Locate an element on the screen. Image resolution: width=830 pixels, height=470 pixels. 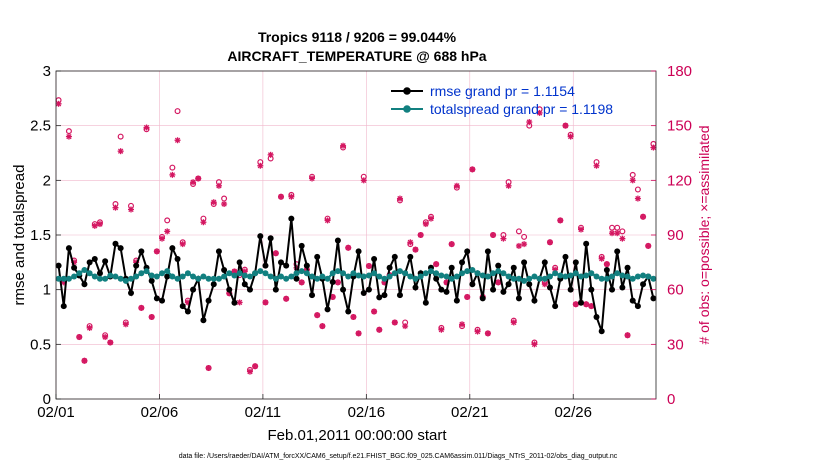
y-axis-label: rmse and totalspread is located at coordinates (19, 235).